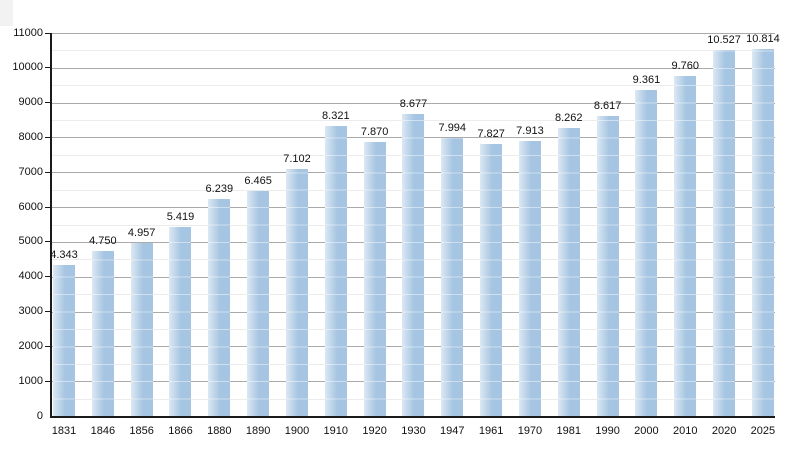 This screenshot has height=450, width=800. I want to click on y-axis-label: 1000, so click(30, 380).